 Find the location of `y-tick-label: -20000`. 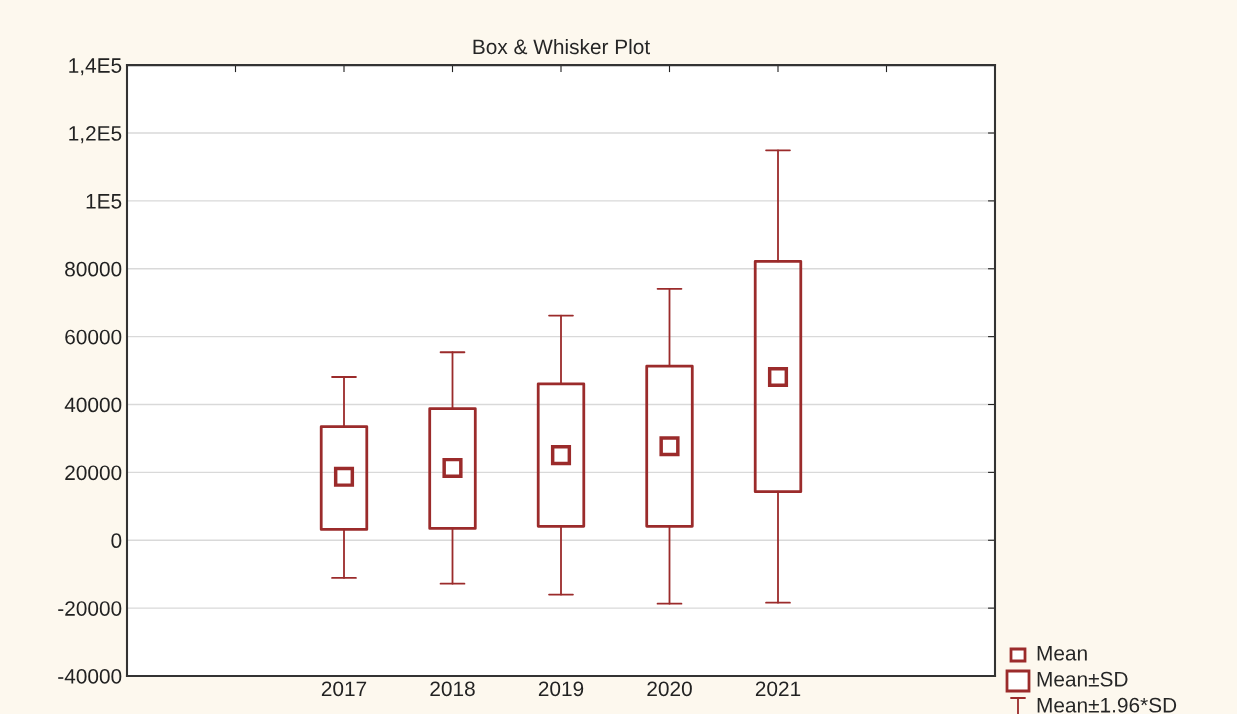

y-tick-label: -20000 is located at coordinates (90, 608).